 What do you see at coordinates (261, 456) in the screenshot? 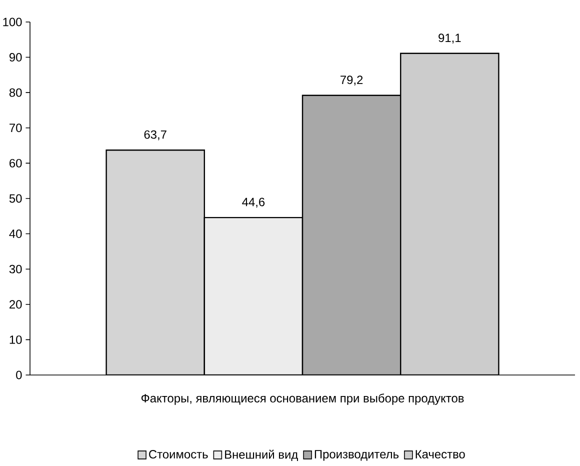
I see `legend-label: Внешний вид` at bounding box center [261, 456].